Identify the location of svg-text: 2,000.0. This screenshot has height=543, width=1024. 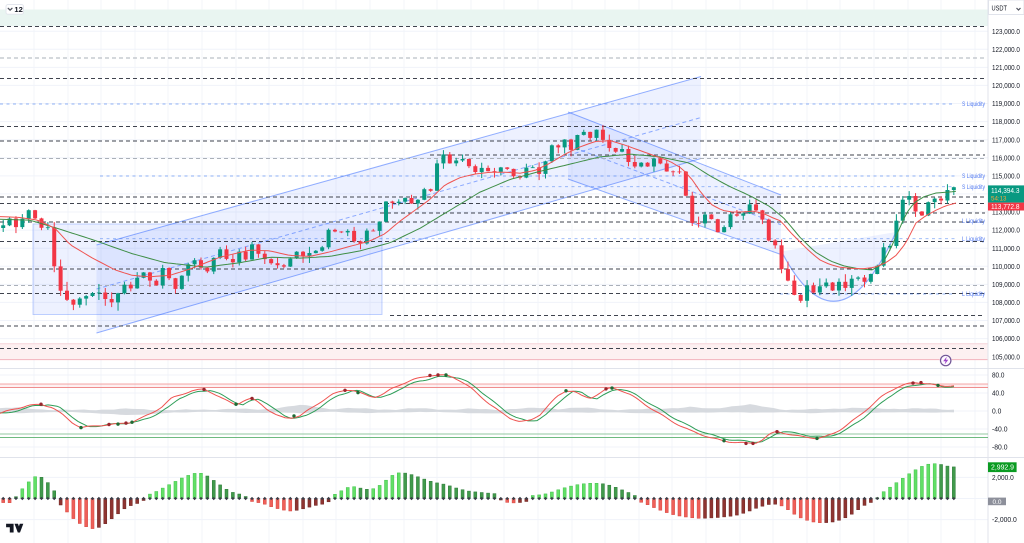
(1003, 478).